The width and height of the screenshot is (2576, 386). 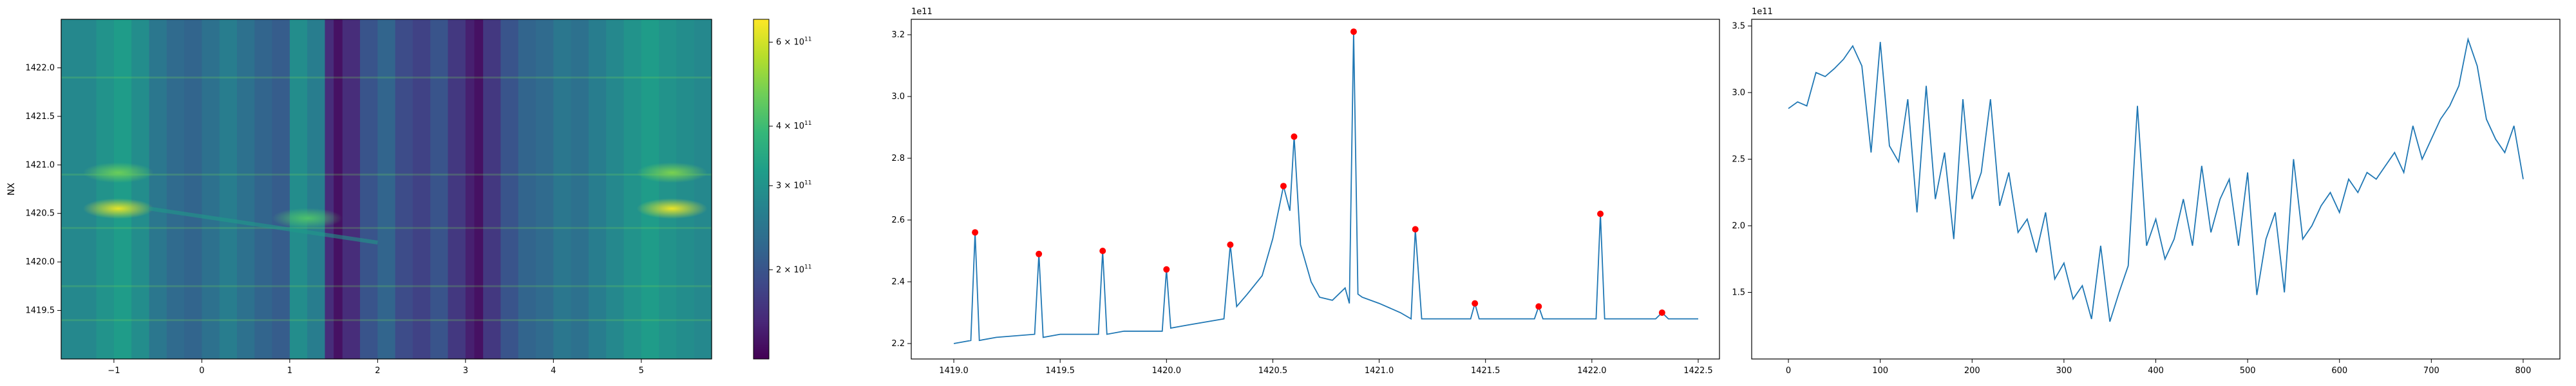 I want to click on heatmap-x-tick-label: 4, so click(x=554, y=371).